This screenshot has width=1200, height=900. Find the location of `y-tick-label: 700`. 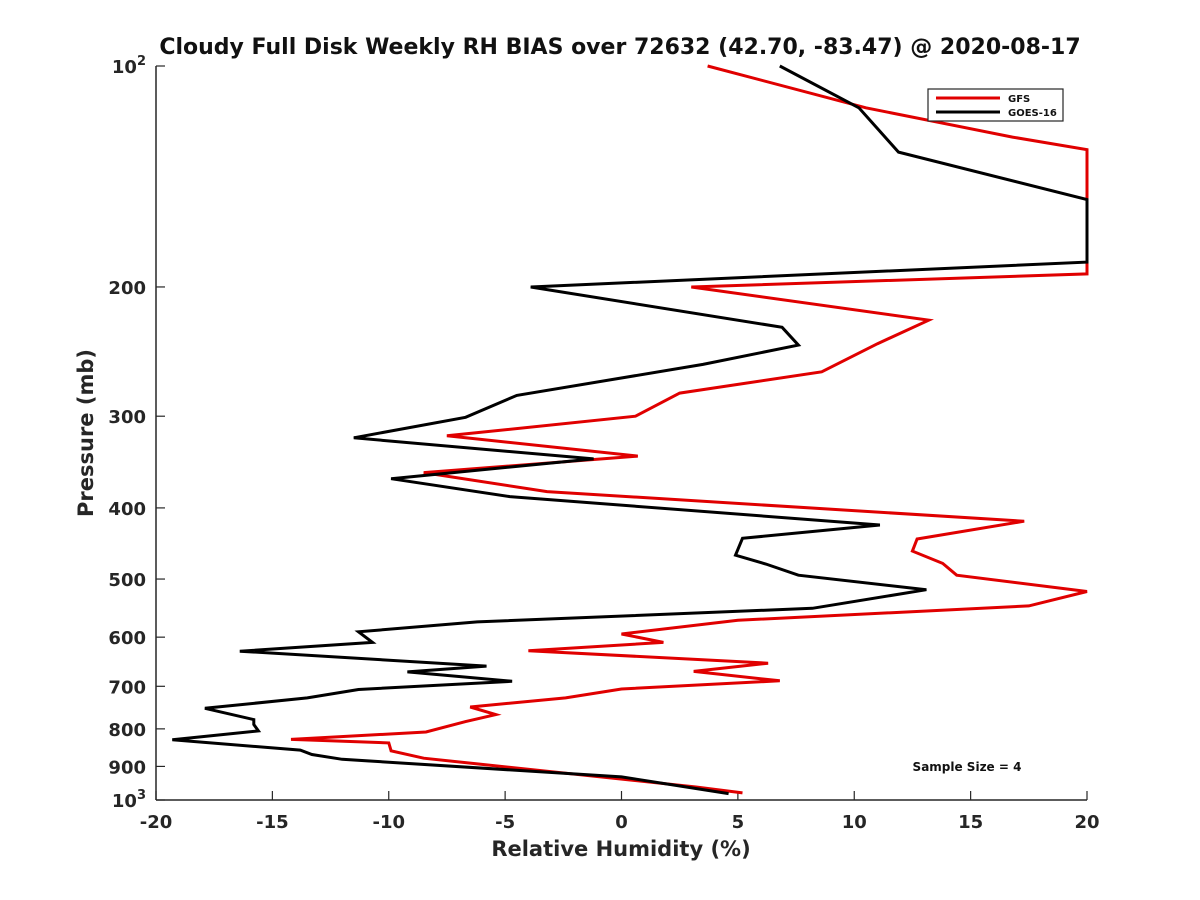

y-tick-label: 700 is located at coordinates (127, 687).